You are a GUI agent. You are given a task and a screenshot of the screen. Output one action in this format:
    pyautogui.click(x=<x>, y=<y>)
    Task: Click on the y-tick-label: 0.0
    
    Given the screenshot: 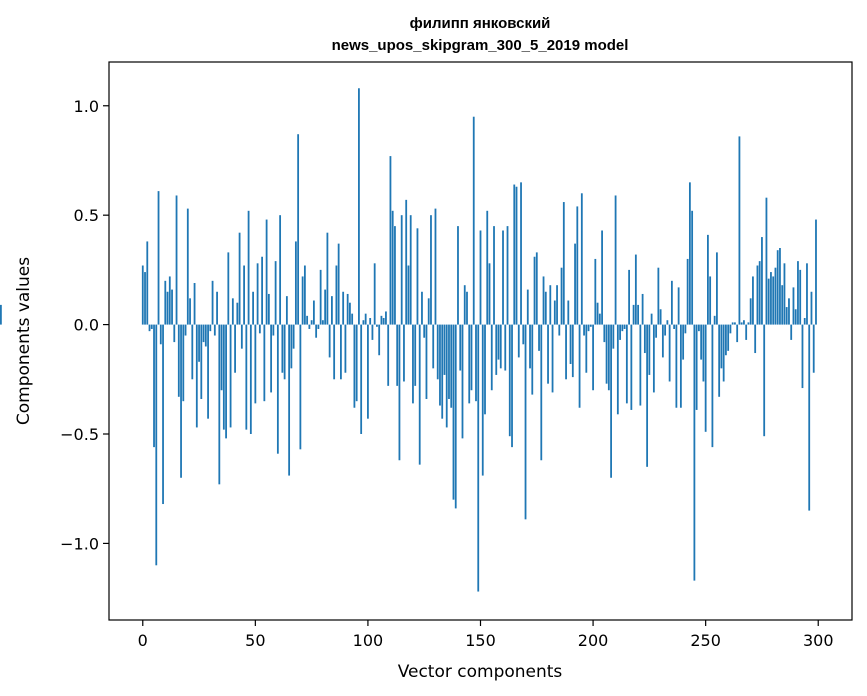 What is the action you would take?
    pyautogui.click(x=86, y=325)
    